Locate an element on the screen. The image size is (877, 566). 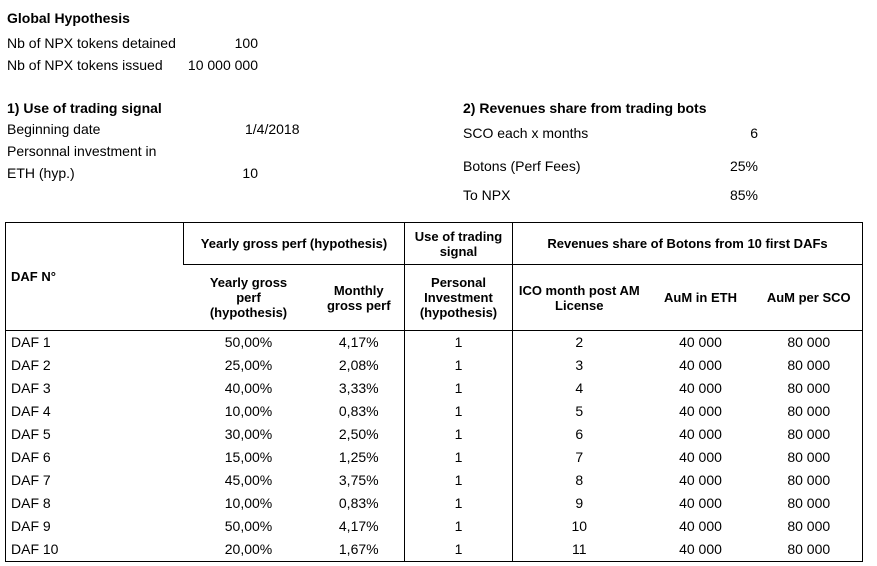
tokens-issued-label: Nb of NPX tokens issued is located at coordinates (85, 65).